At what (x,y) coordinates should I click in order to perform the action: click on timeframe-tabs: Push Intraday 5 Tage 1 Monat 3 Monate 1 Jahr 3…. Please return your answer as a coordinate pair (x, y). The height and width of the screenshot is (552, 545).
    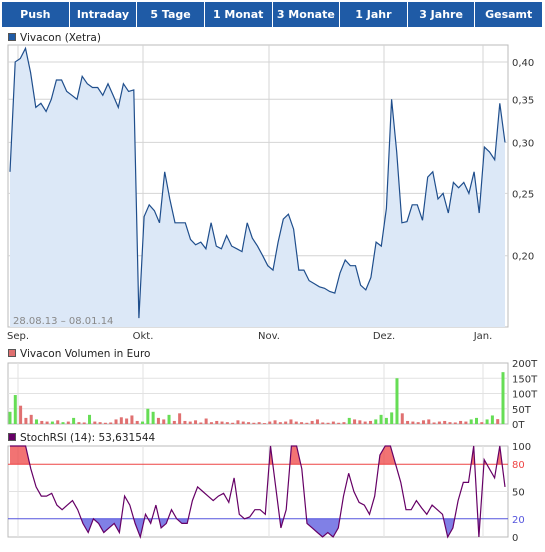
    Looking at the image, I should click on (272, 14).